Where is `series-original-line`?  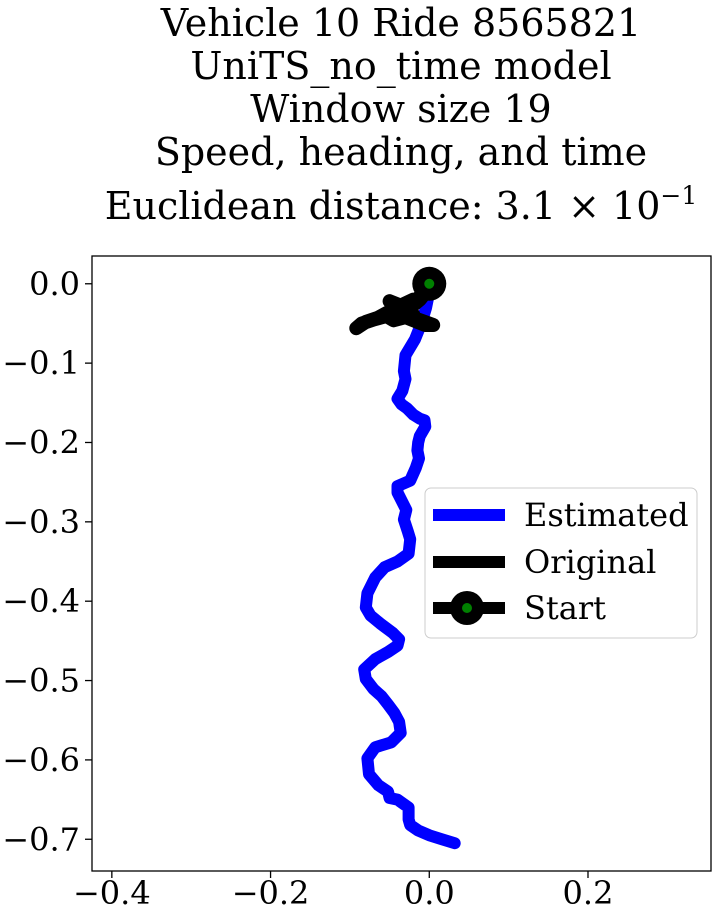 series-original-line is located at coordinates (395, 306).